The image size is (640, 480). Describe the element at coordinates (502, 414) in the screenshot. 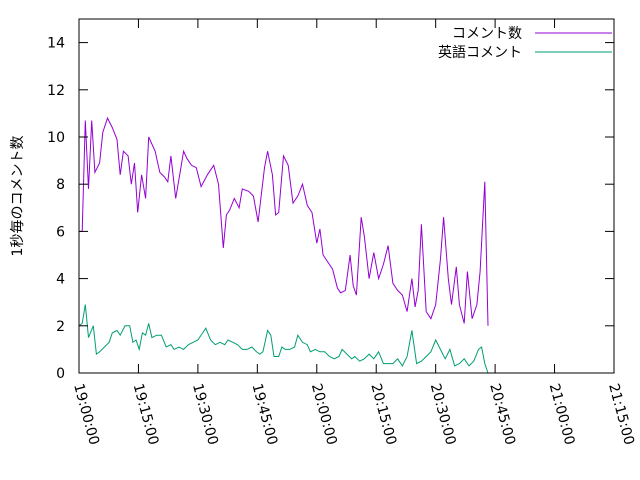

I see `x-tick-label: 20:45:00` at that location.